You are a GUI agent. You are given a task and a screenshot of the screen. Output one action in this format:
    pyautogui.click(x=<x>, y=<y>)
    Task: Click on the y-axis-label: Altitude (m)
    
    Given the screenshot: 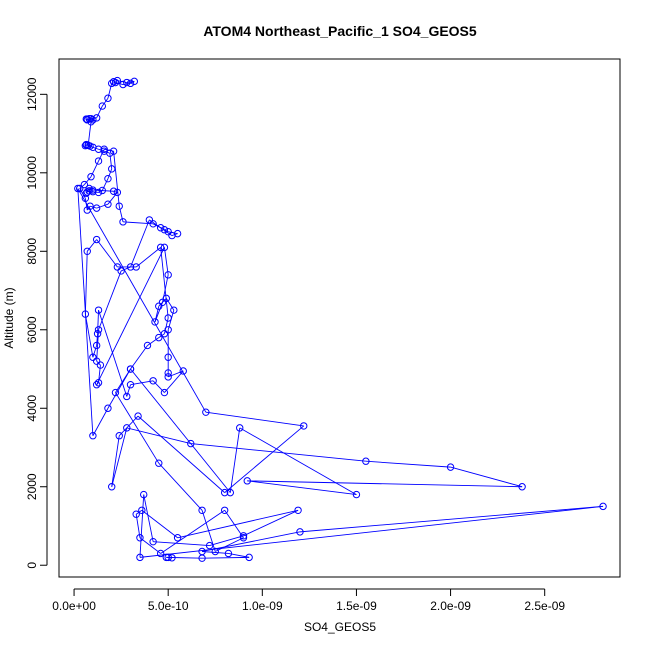 What is the action you would take?
    pyautogui.click(x=9, y=317)
    